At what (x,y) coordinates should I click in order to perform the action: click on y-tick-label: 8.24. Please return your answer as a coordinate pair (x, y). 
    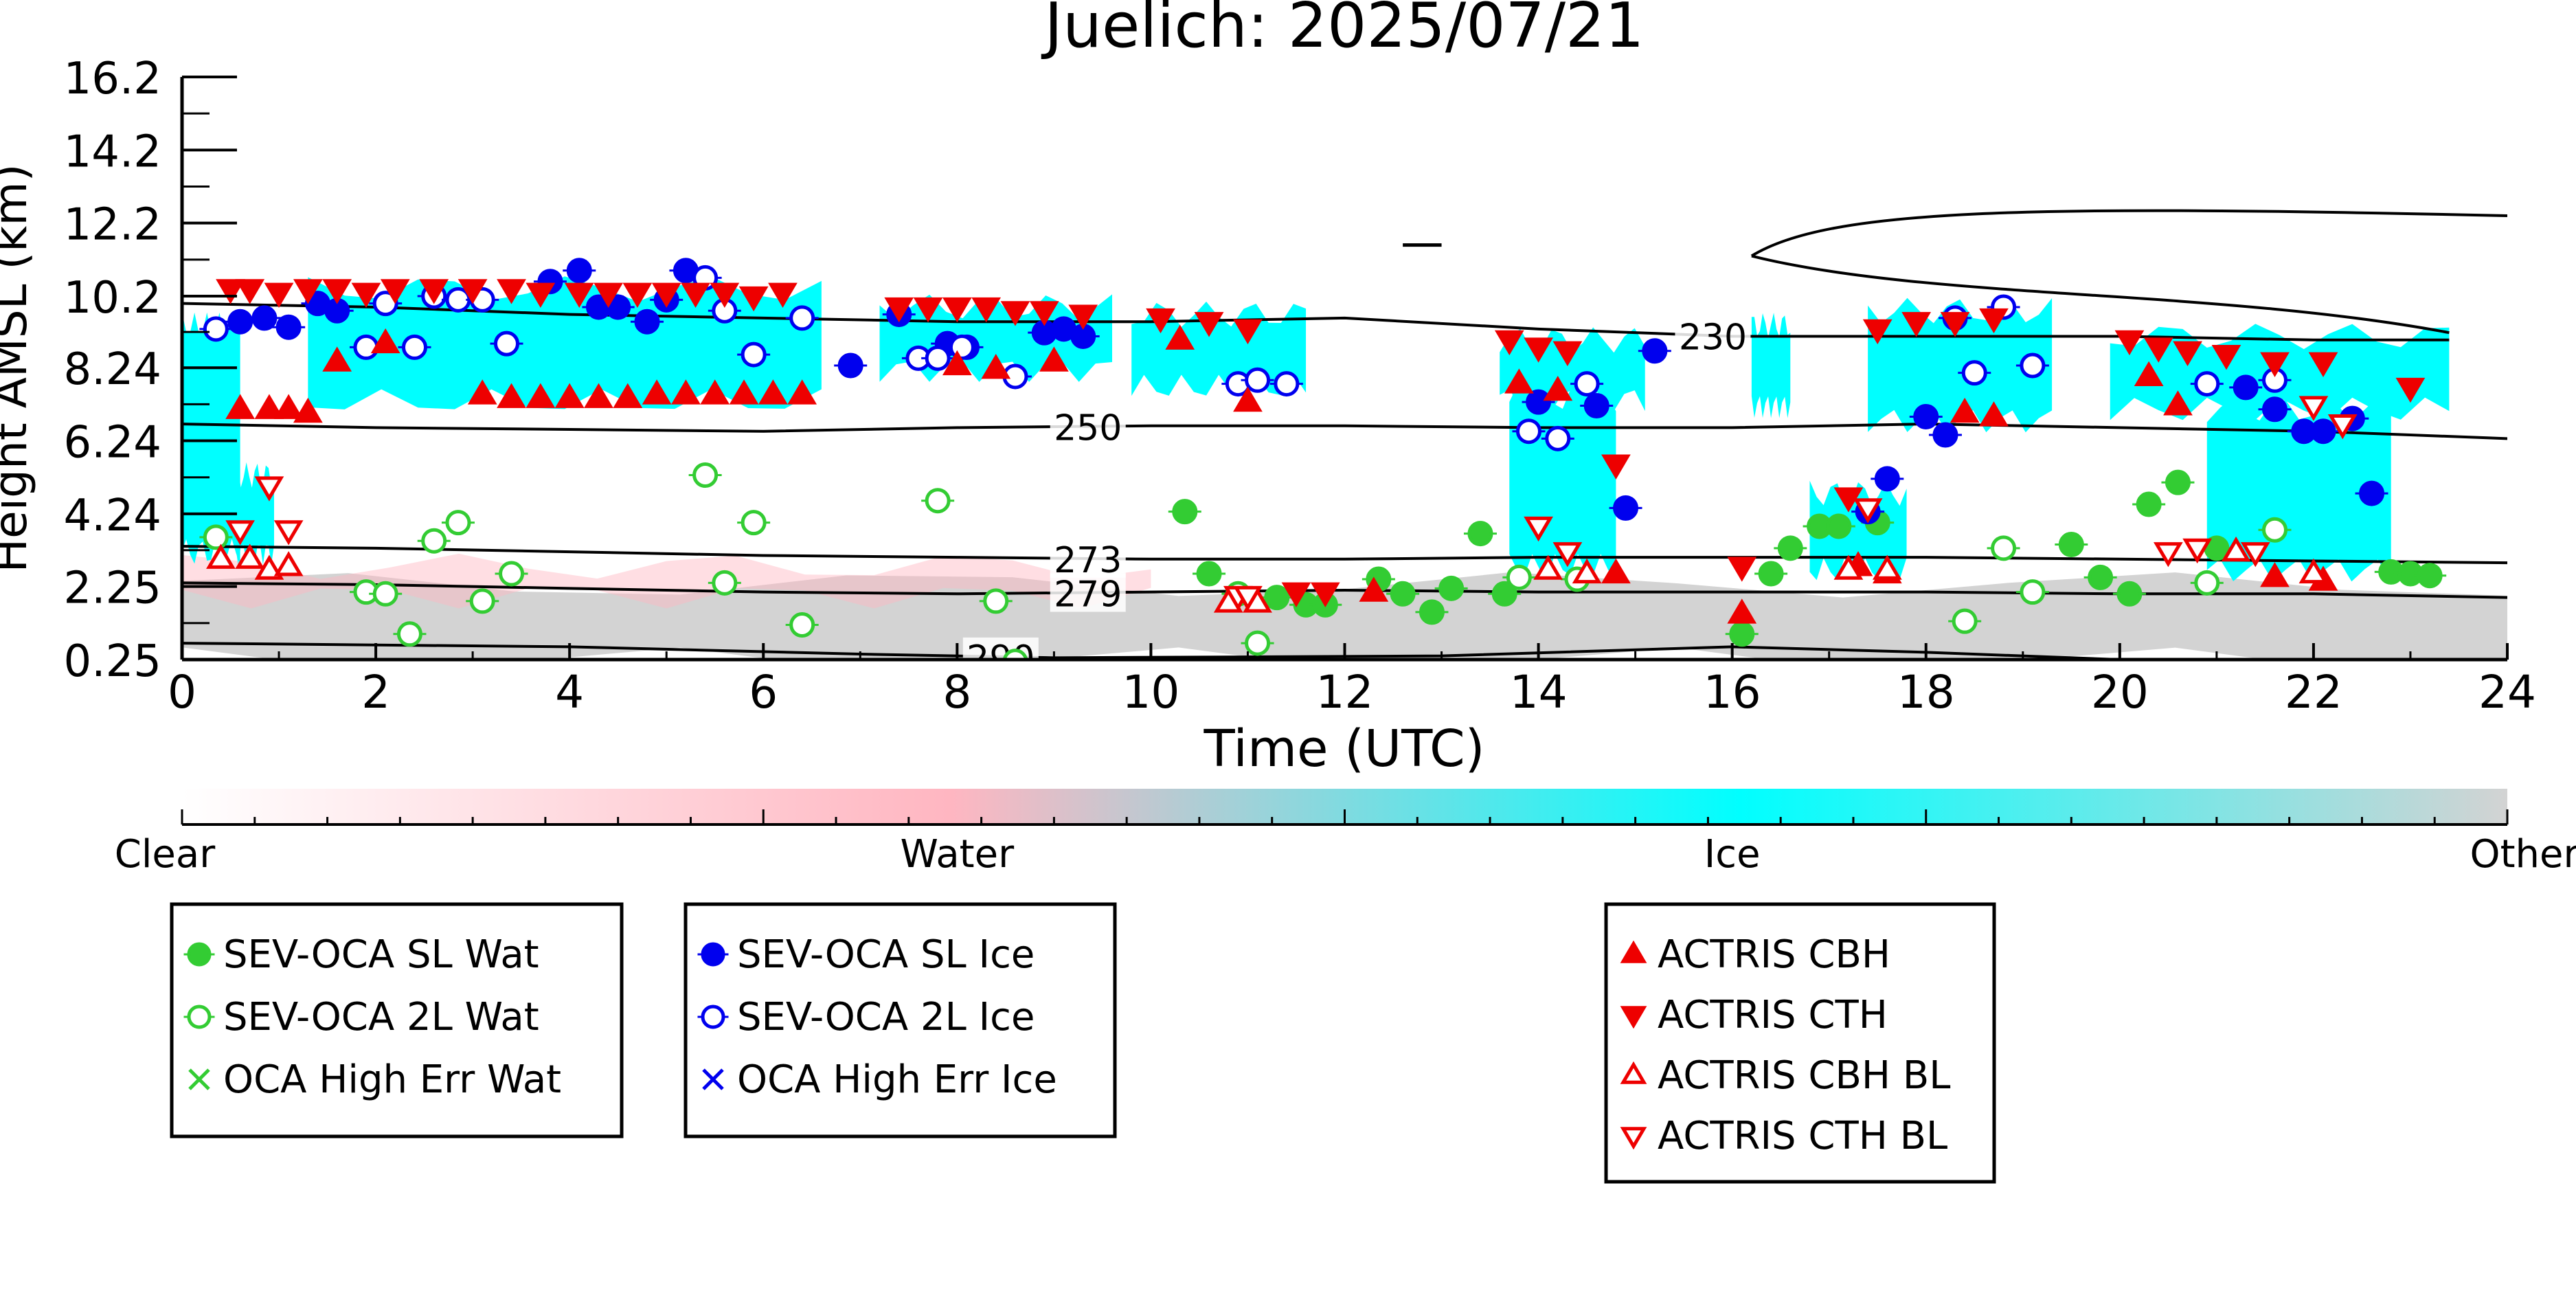
    Looking at the image, I should click on (113, 369).